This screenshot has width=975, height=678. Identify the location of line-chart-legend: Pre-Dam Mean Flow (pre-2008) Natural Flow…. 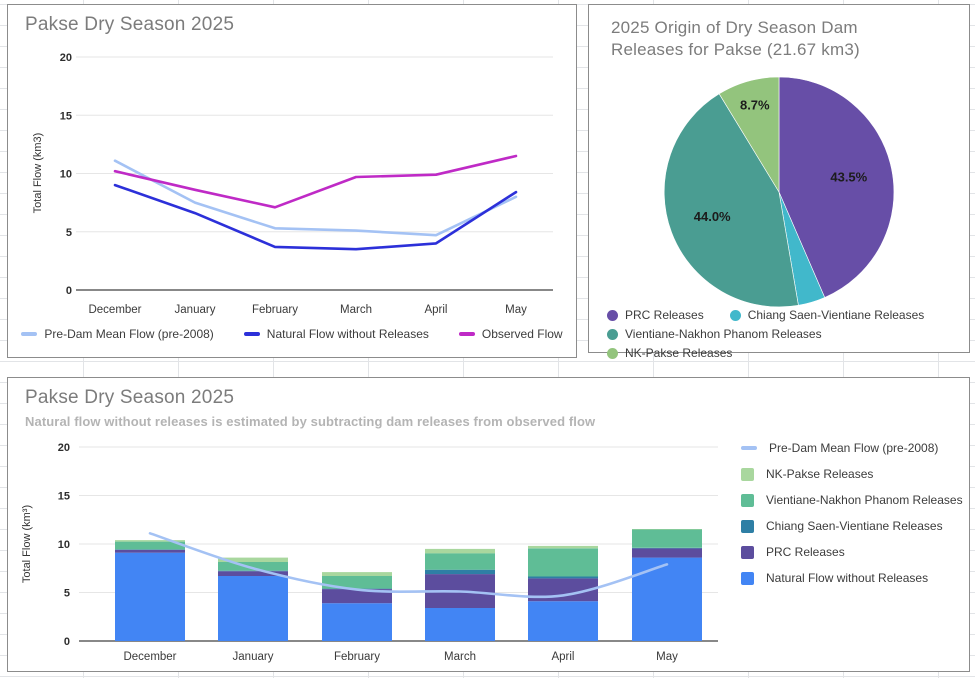
(292, 334).